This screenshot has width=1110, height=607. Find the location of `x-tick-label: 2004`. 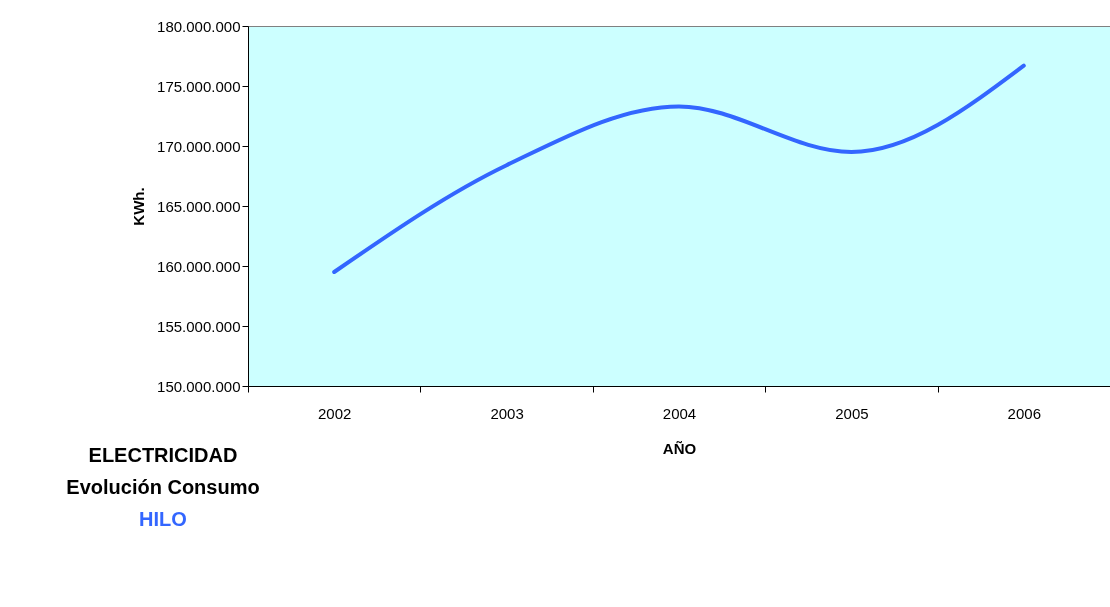

x-tick-label: 2004 is located at coordinates (679, 413).